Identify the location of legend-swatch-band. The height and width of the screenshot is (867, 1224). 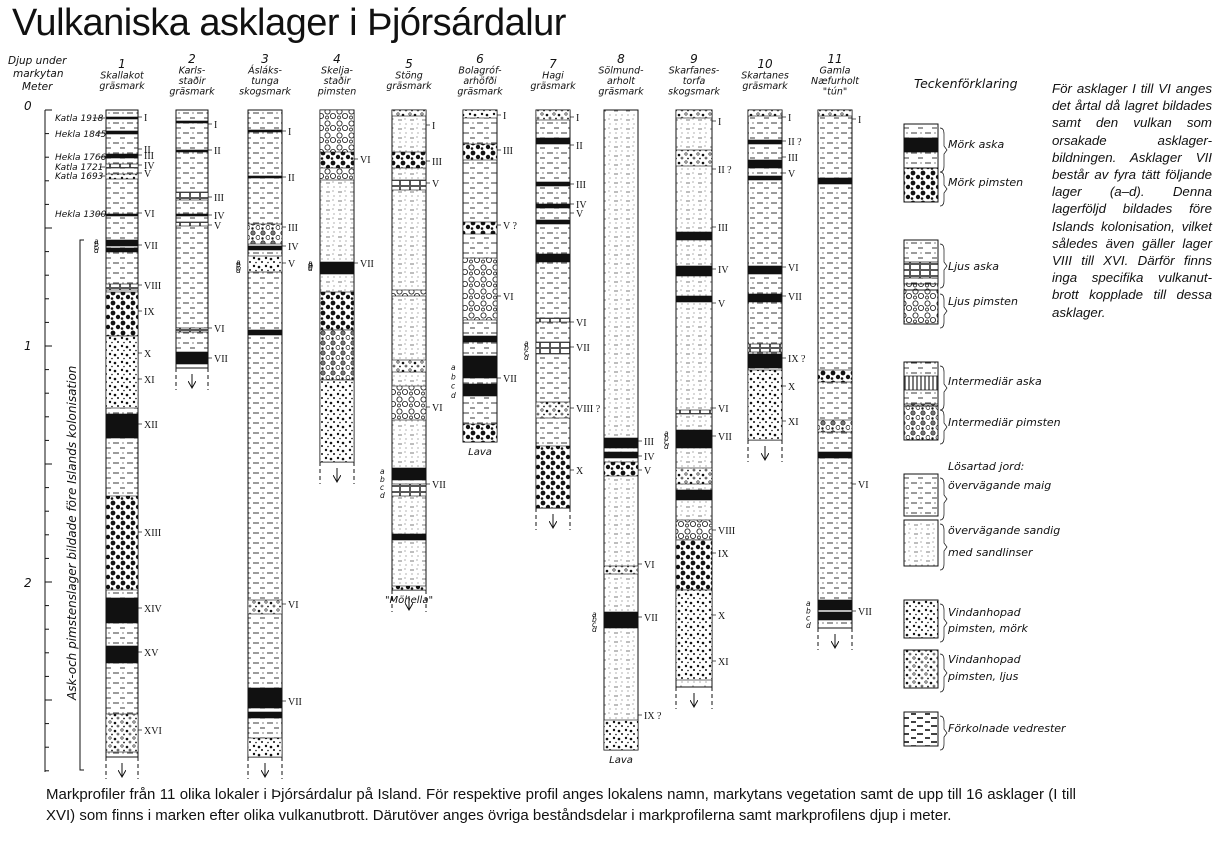
(921, 145).